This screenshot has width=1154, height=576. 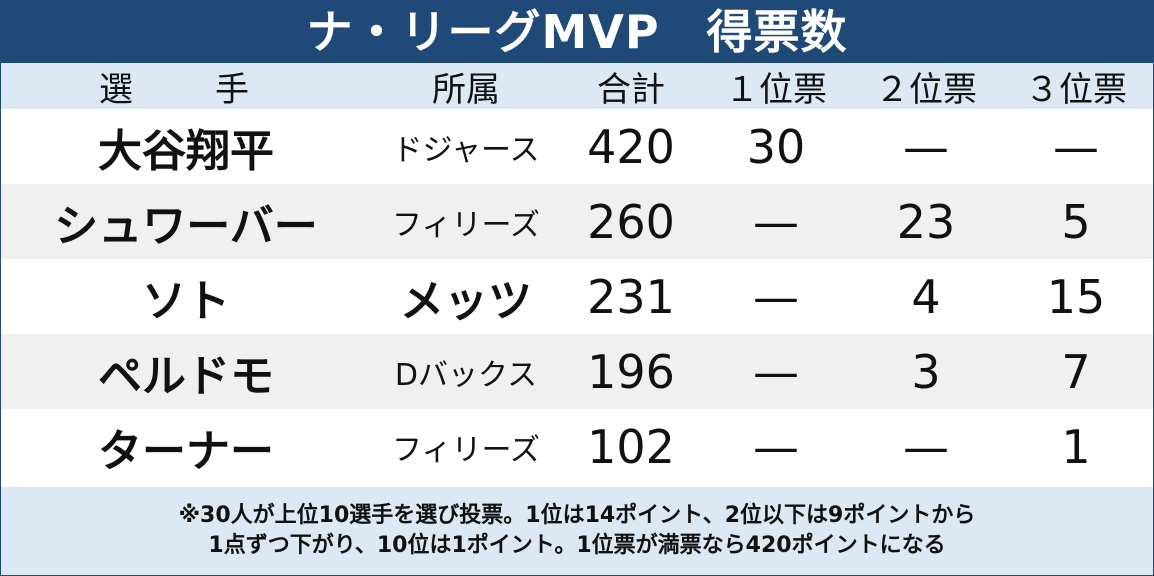 What do you see at coordinates (577, 296) in the screenshot?
I see `table-row: ソト メッツ 231 — 4 15` at bounding box center [577, 296].